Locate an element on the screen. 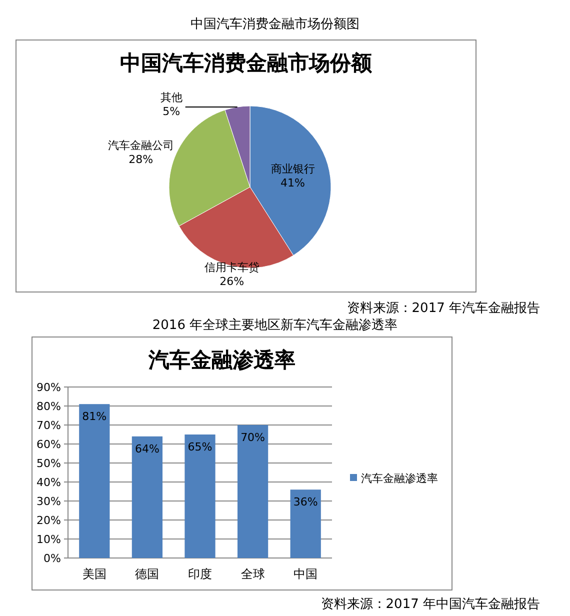  text: 资料来源：2017 年中国汽车金融报告 is located at coordinates (430, 604).